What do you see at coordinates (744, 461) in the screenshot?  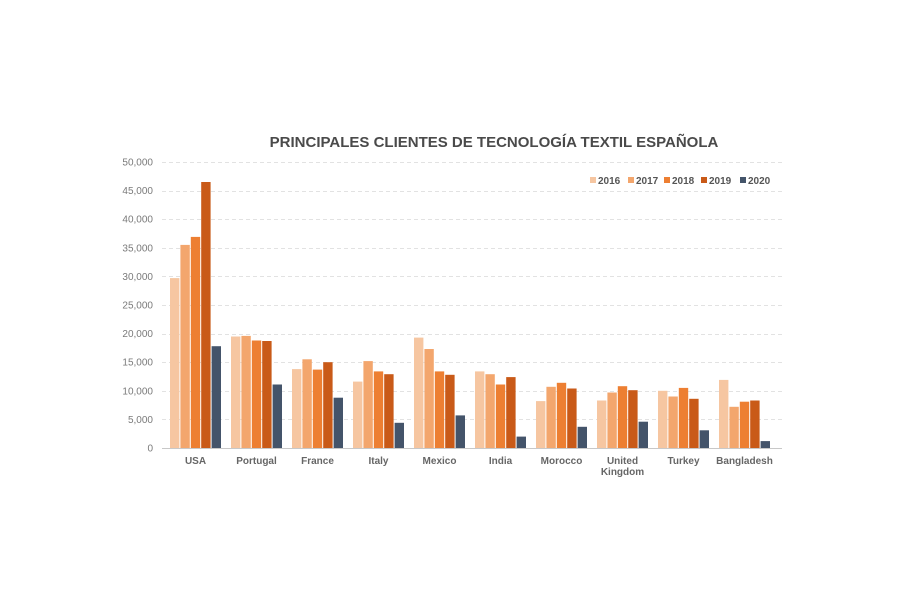 I see `x-tick-label: Bangladesh` at bounding box center [744, 461].